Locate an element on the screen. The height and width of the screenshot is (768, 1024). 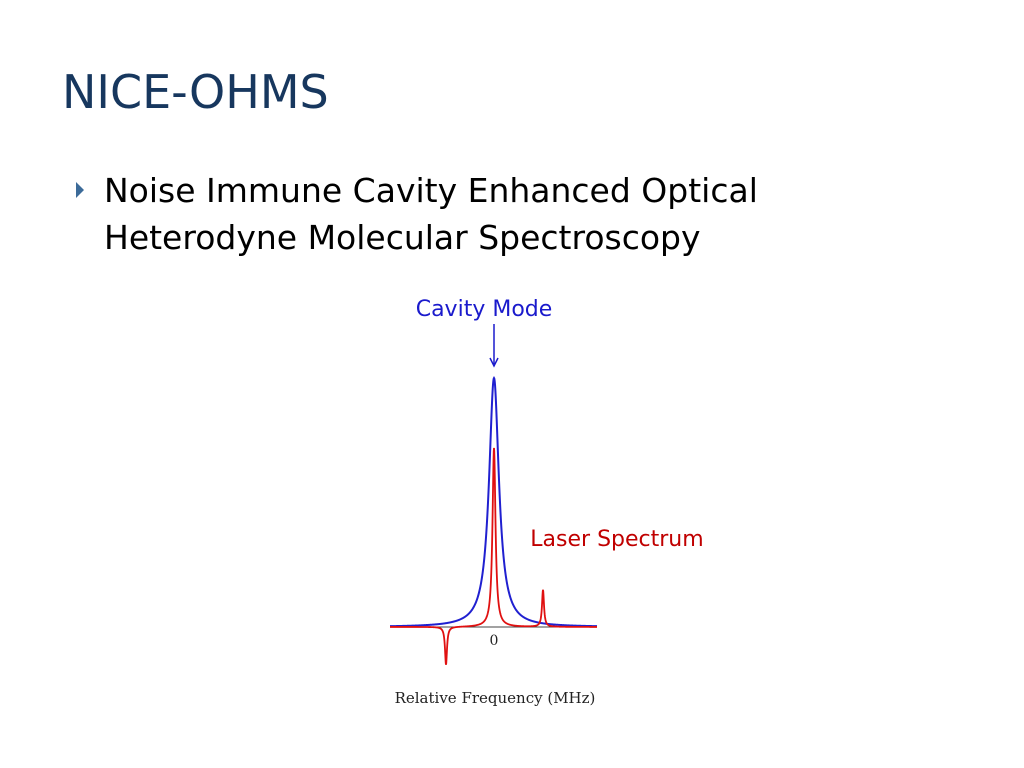
slide-title: NICE-OHMS is located at coordinates (195, 92).